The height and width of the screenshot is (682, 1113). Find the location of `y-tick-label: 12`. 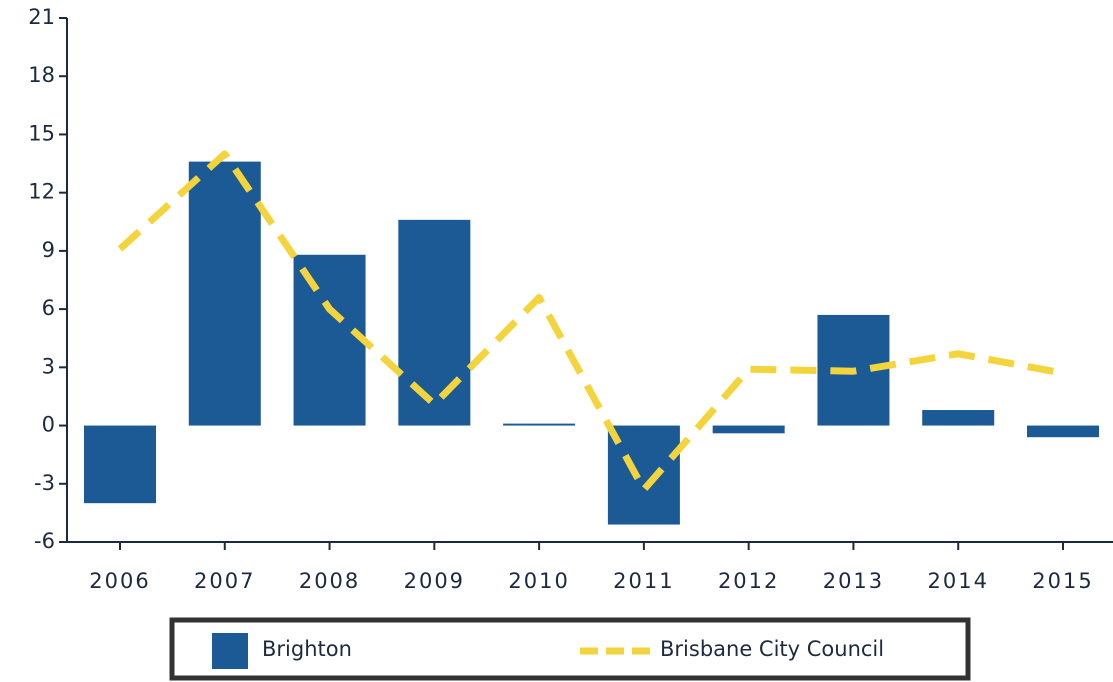

y-tick-label: 12 is located at coordinates (41, 192).